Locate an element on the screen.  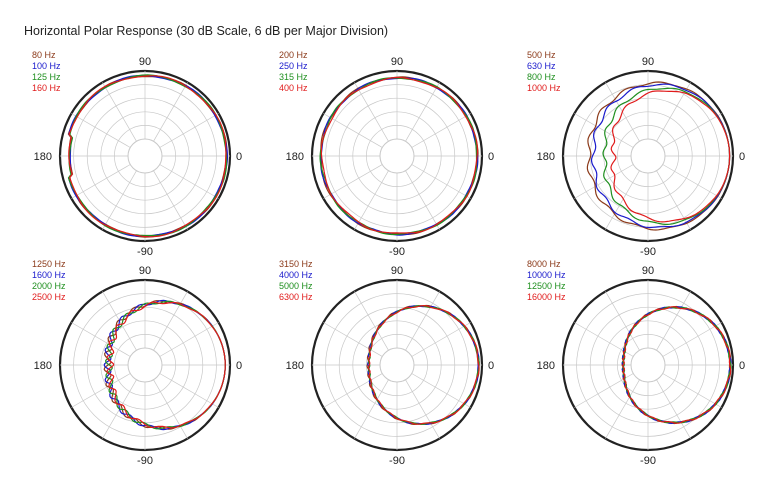
series-curve-400-hz is located at coordinates (399, 155).